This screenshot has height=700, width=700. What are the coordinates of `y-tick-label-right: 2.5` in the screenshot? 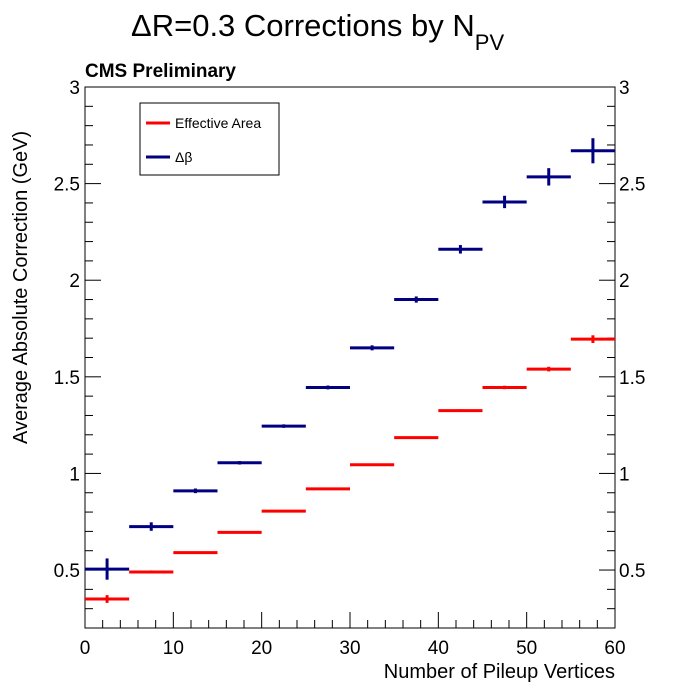 It's located at (632, 185).